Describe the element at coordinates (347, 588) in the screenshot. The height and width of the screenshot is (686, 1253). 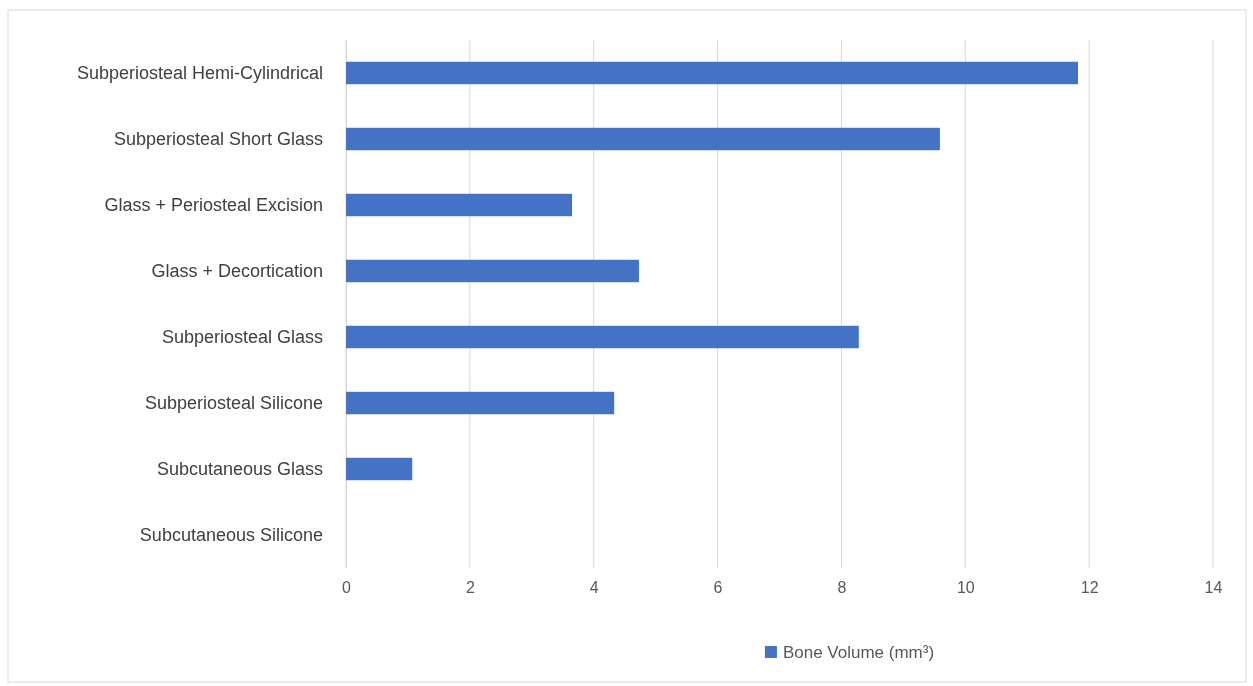
I see `x-tick-label: 0` at that location.